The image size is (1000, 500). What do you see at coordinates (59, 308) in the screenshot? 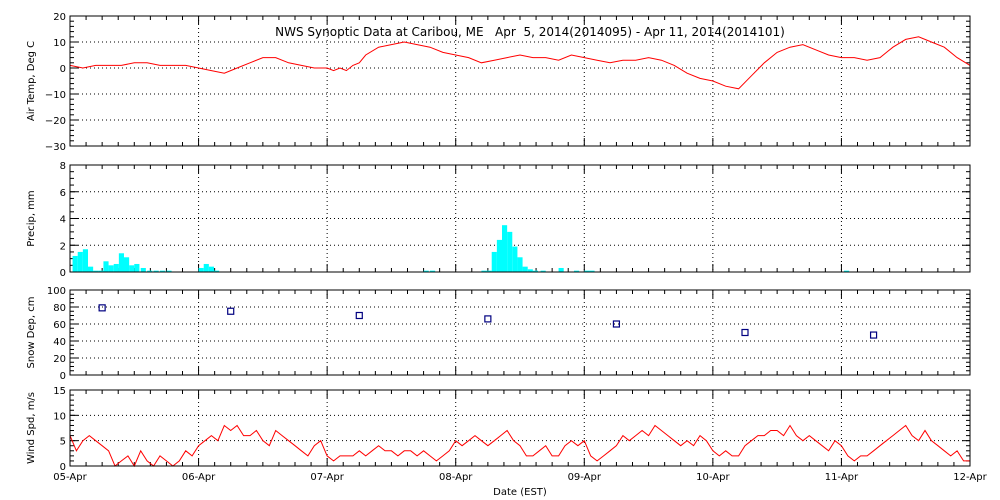
I see `y-tick-label: 80` at bounding box center [59, 308].